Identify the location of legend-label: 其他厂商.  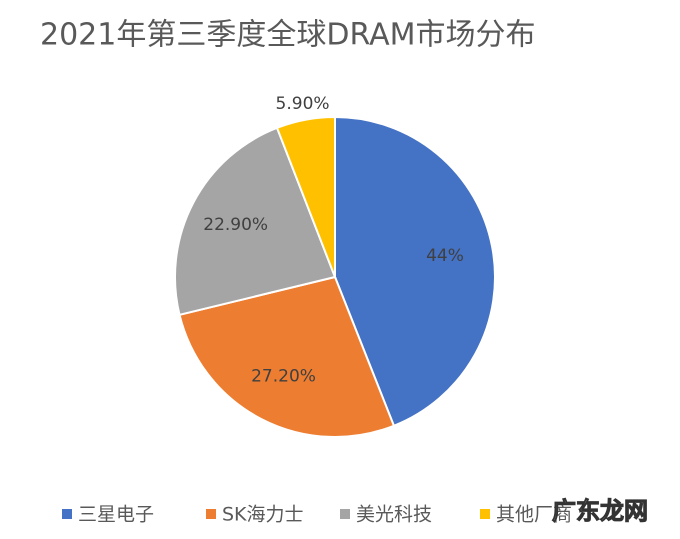
(534, 515).